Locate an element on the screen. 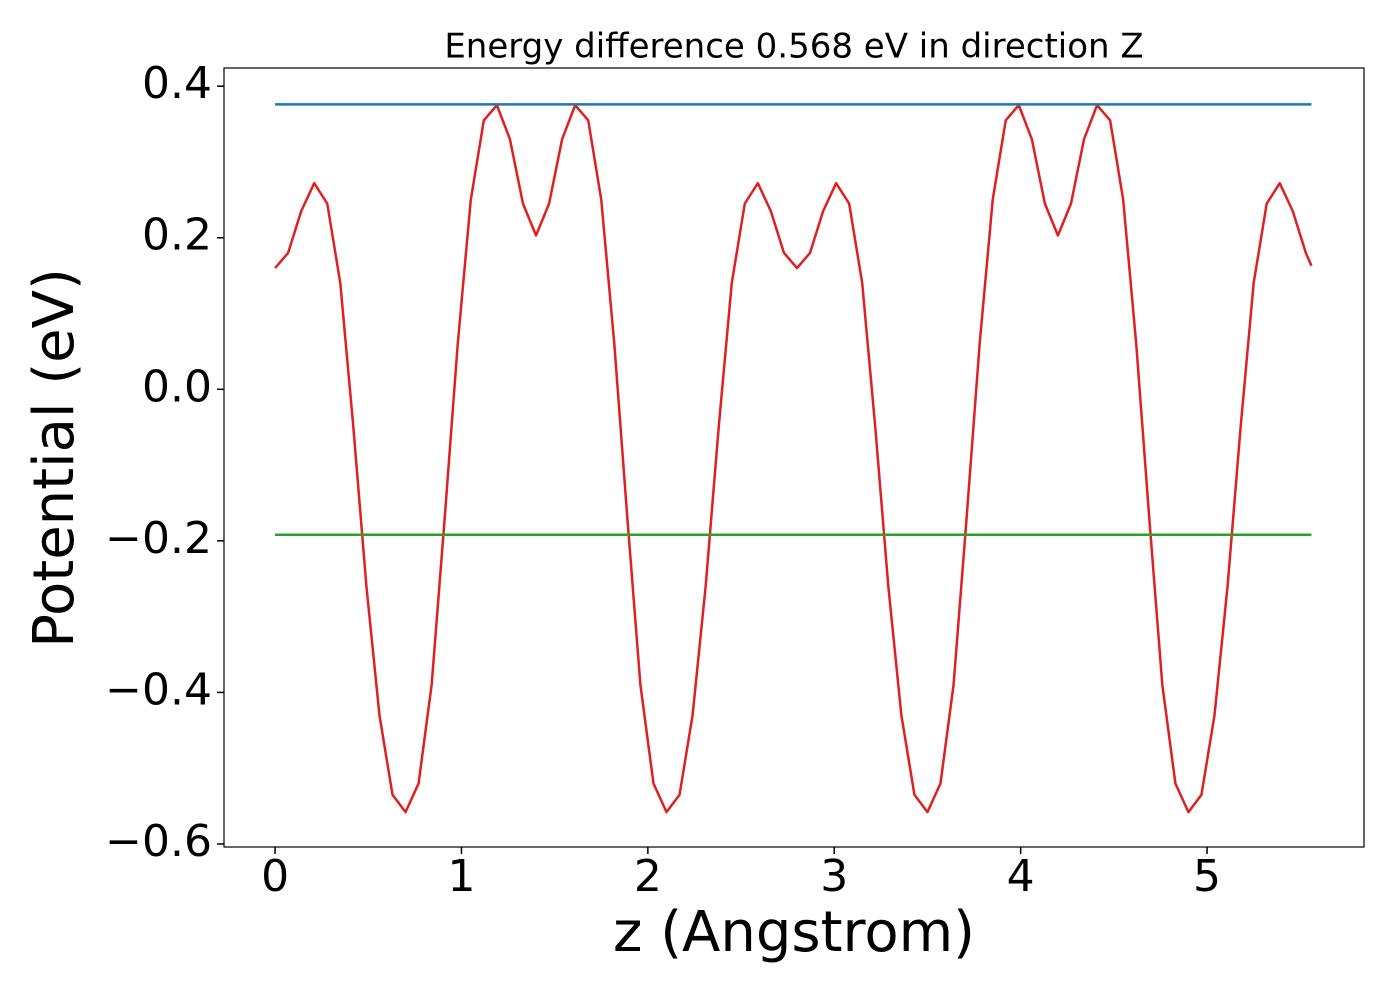  x-tick-label: 1 is located at coordinates (461, 876).